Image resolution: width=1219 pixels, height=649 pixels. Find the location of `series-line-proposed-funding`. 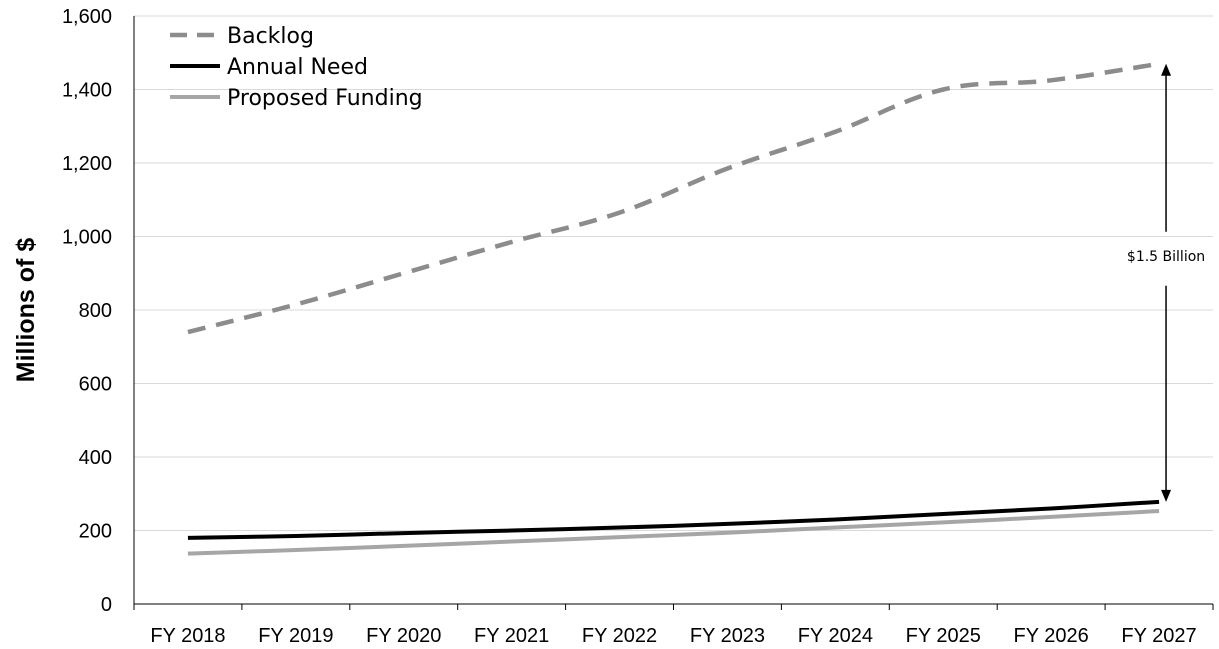

series-line-proposed-funding is located at coordinates (673, 532).